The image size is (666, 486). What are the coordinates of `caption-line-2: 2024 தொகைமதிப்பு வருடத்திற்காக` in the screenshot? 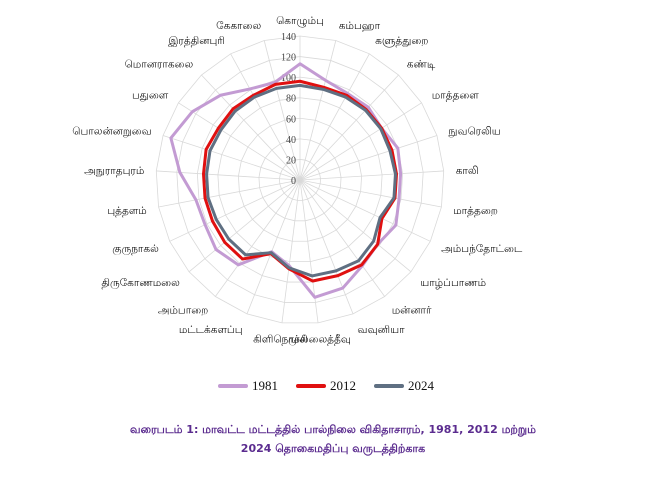 It's located at (333, 448).